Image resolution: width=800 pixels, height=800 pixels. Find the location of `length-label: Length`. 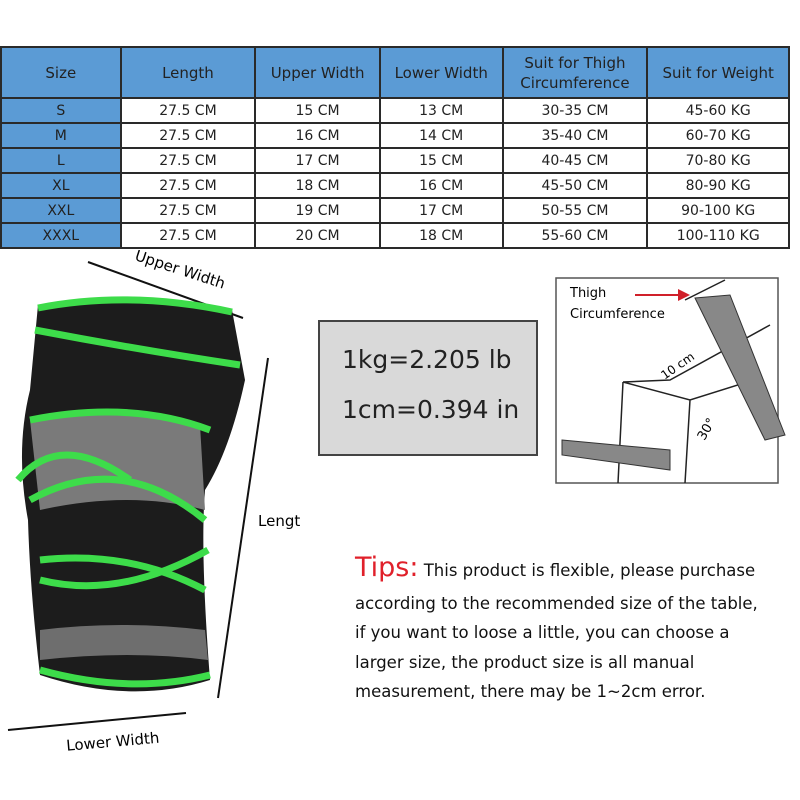

length-label: Length is located at coordinates (279, 521).